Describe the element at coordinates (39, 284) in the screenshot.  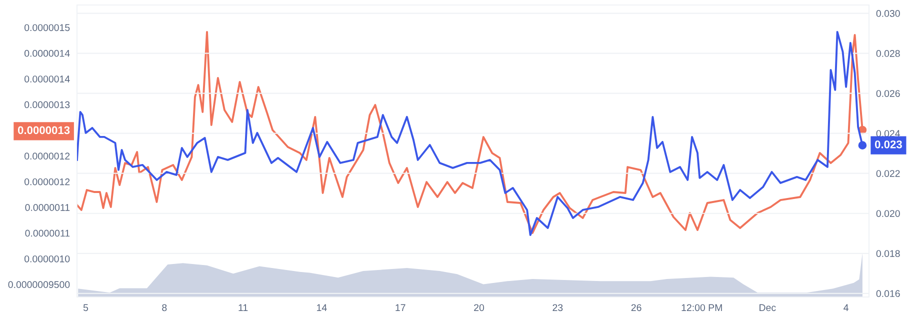
I see `y-tick-label: 0.0000009500` at that location.